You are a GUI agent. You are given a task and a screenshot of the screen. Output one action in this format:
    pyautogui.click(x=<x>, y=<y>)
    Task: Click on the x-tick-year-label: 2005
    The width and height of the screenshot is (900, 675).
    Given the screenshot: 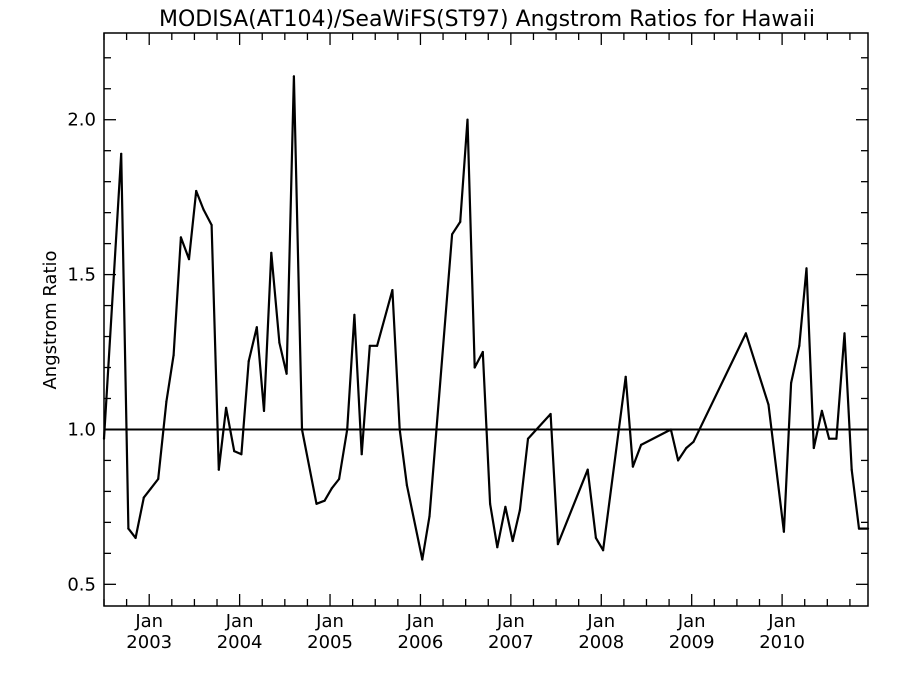 What is the action you would take?
    pyautogui.click(x=330, y=642)
    